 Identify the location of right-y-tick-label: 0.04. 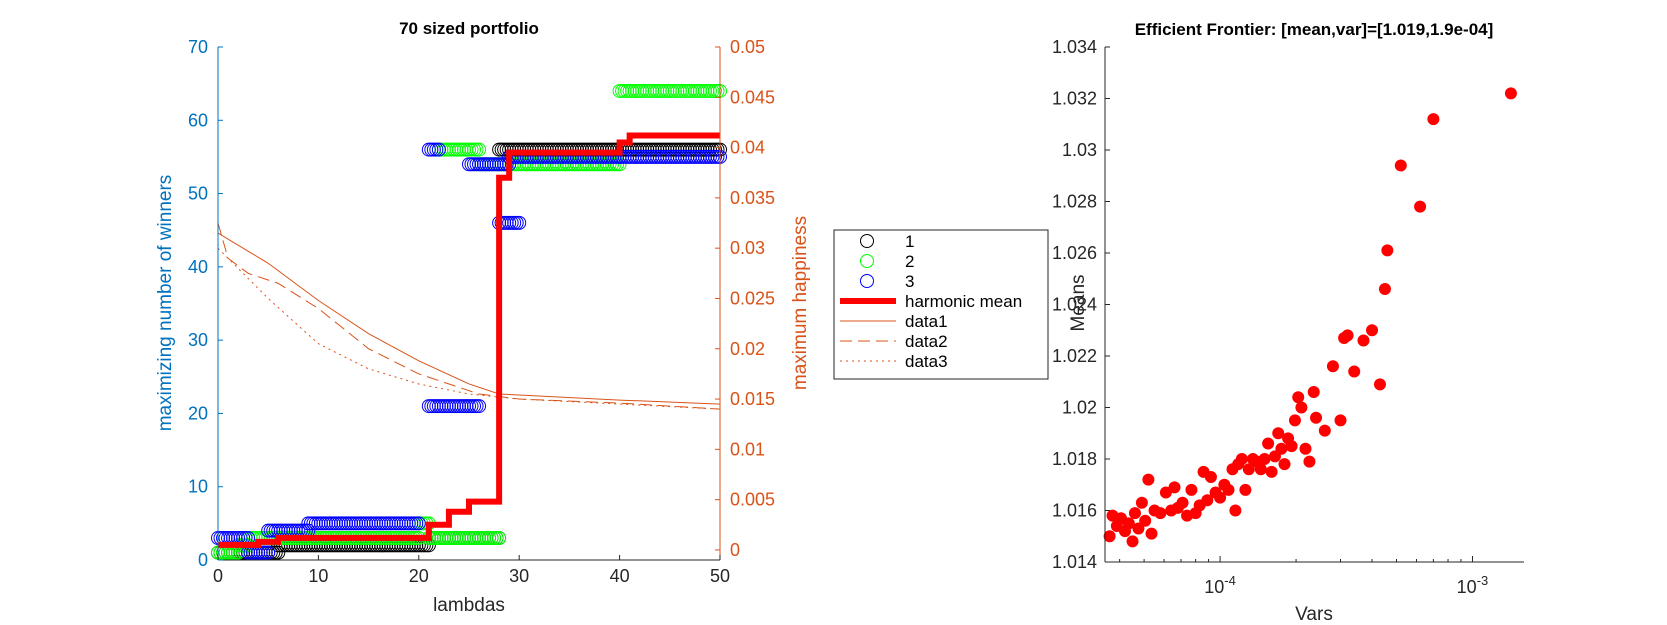
(747, 148).